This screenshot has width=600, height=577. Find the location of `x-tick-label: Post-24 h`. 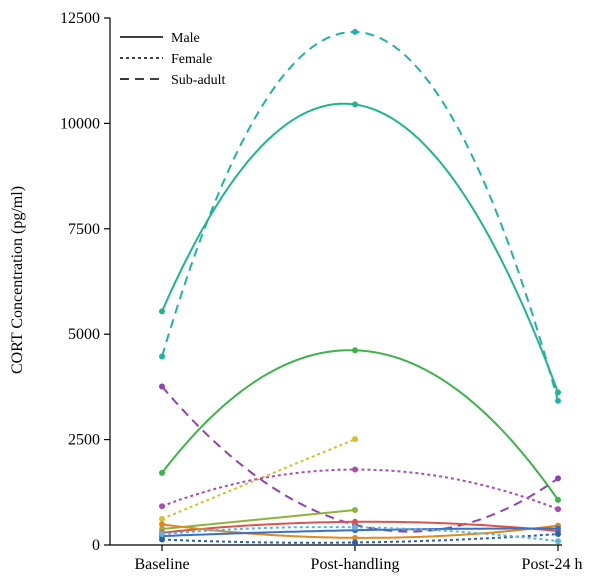

x-tick-label: Post-24 h is located at coordinates (552, 564).